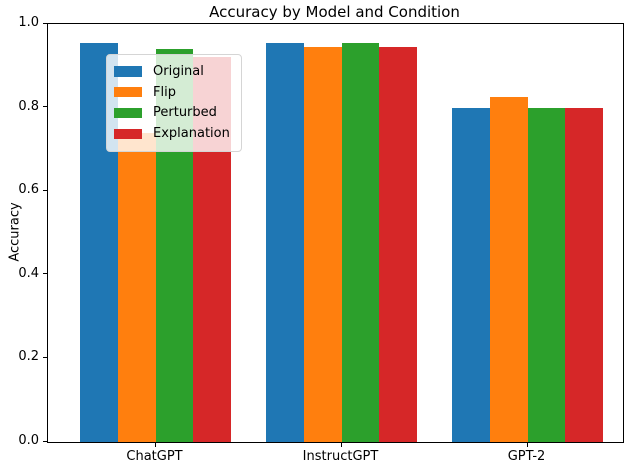 This screenshot has width=628, height=460. What do you see at coordinates (128, 92) in the screenshot?
I see `legend-swatch-flip` at bounding box center [128, 92].